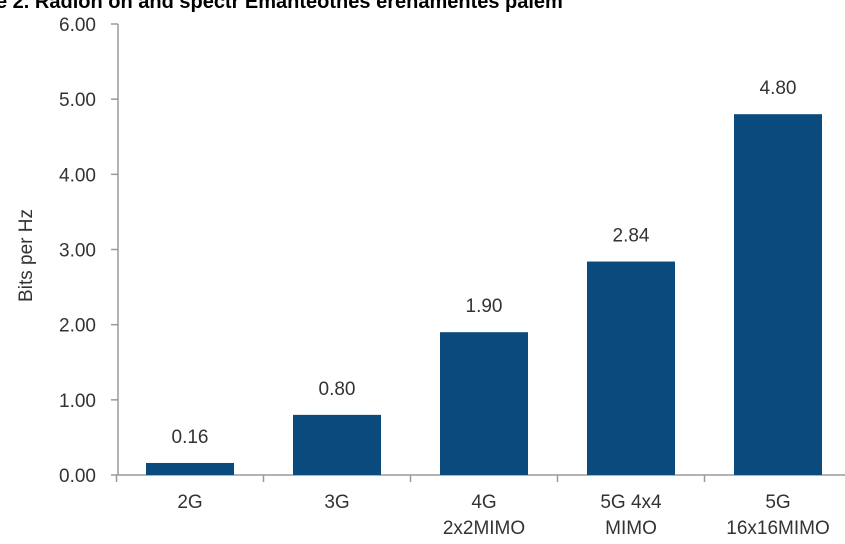 The image size is (845, 544). Describe the element at coordinates (189, 502) in the screenshot. I see `x-category-label: 2G` at that location.